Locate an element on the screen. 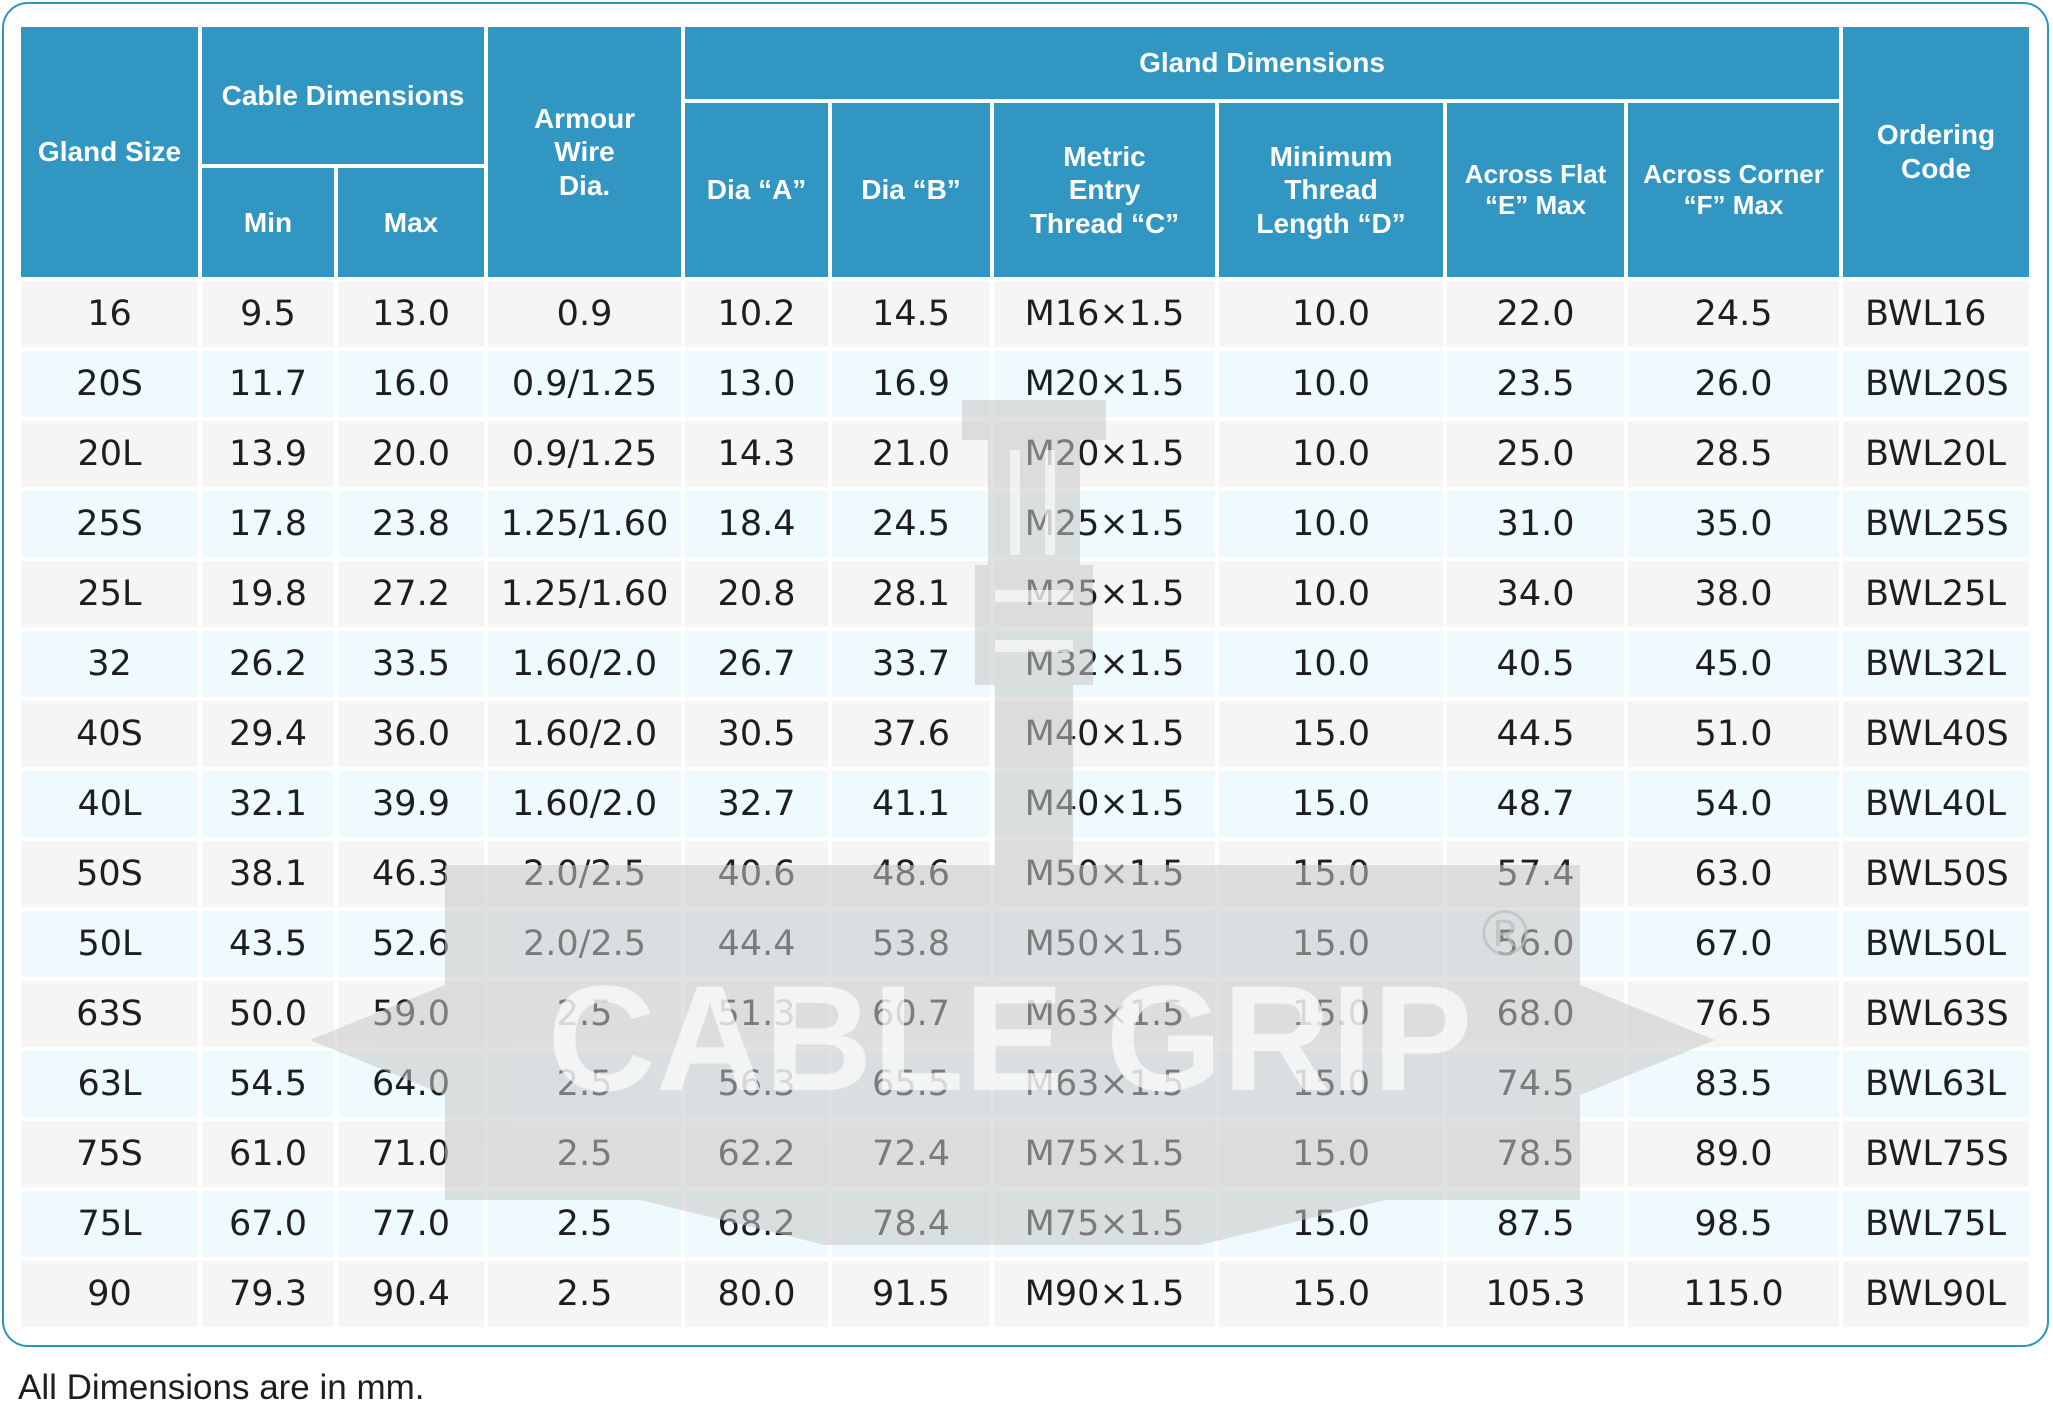  dia-b-cell: 65.5 is located at coordinates (911, 1084).